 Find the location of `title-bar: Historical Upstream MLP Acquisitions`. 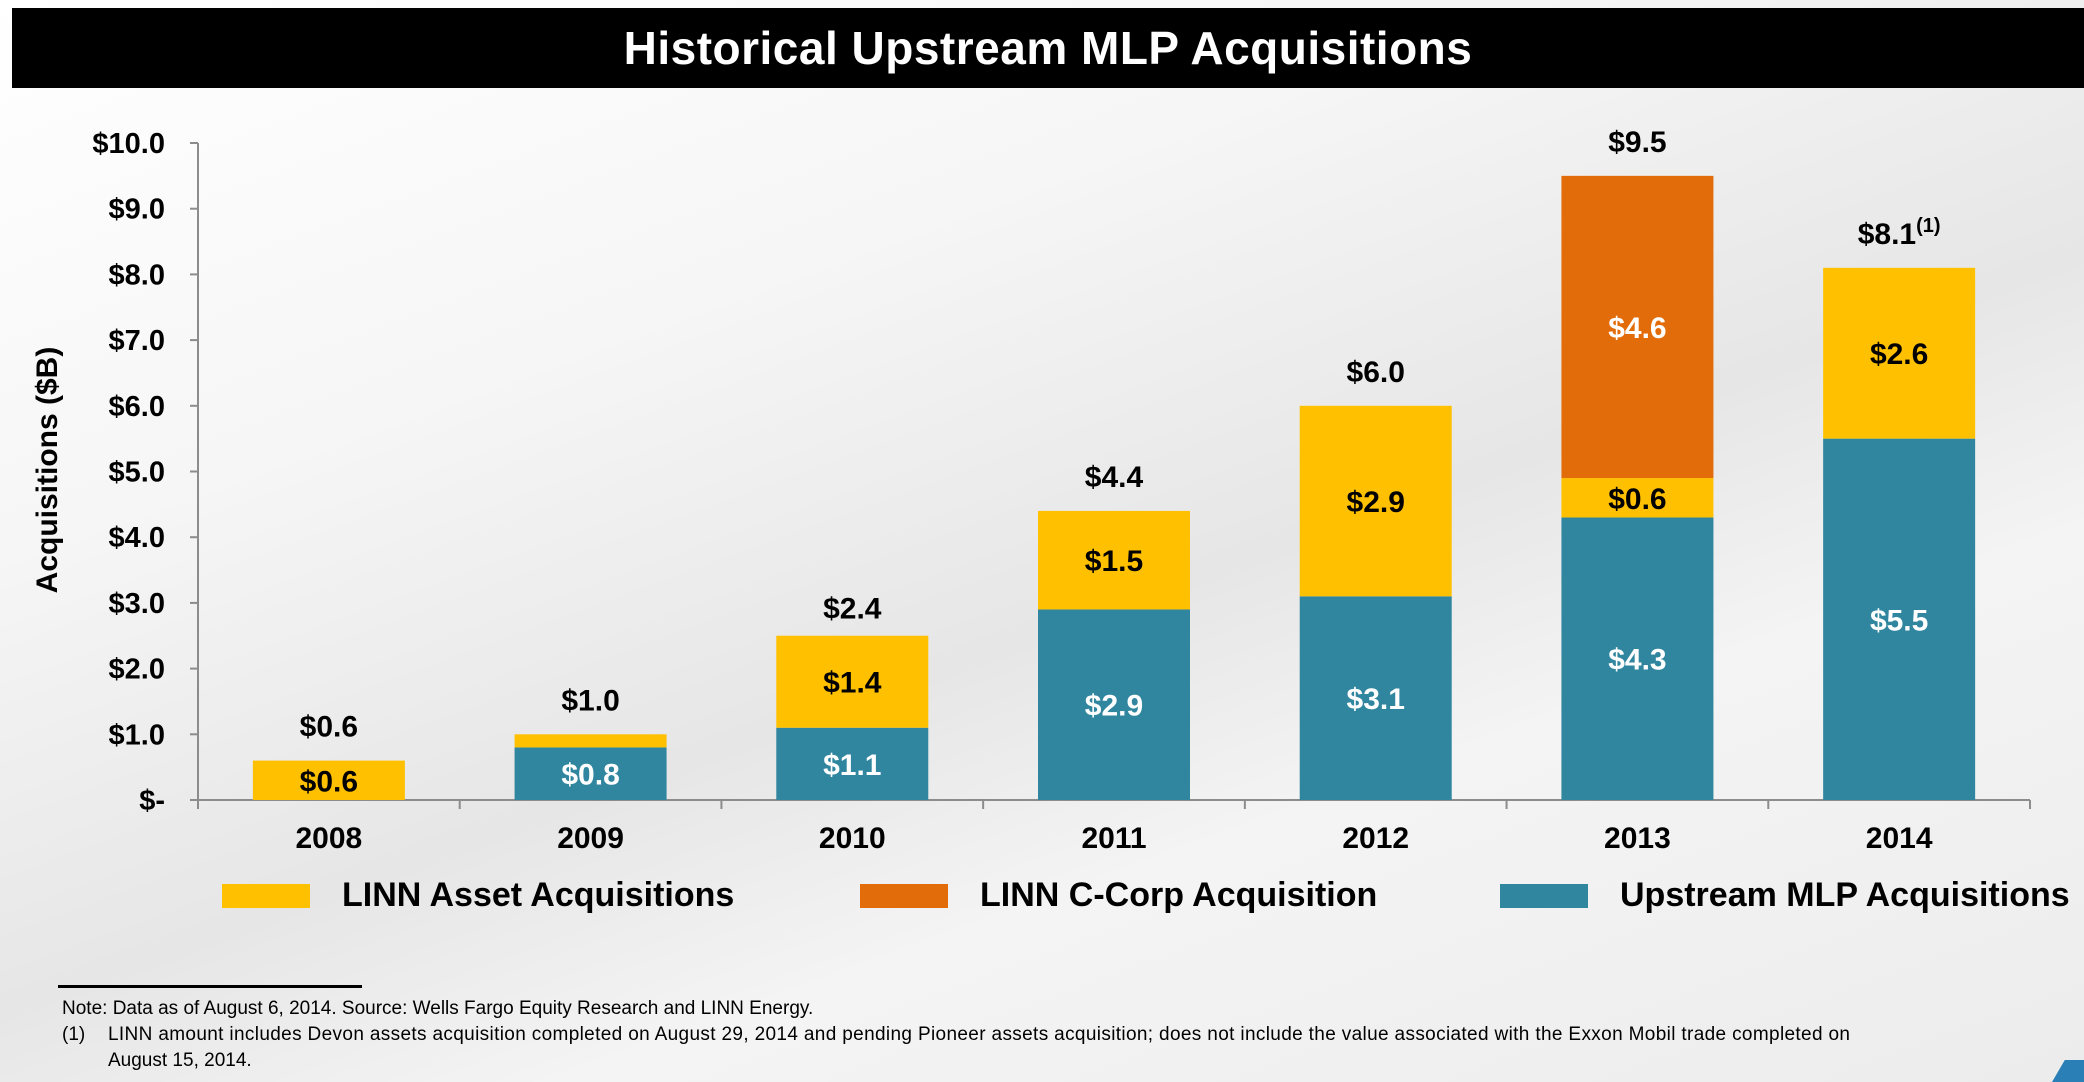

title-bar: Historical Upstream MLP Acquisitions is located at coordinates (1048, 48).